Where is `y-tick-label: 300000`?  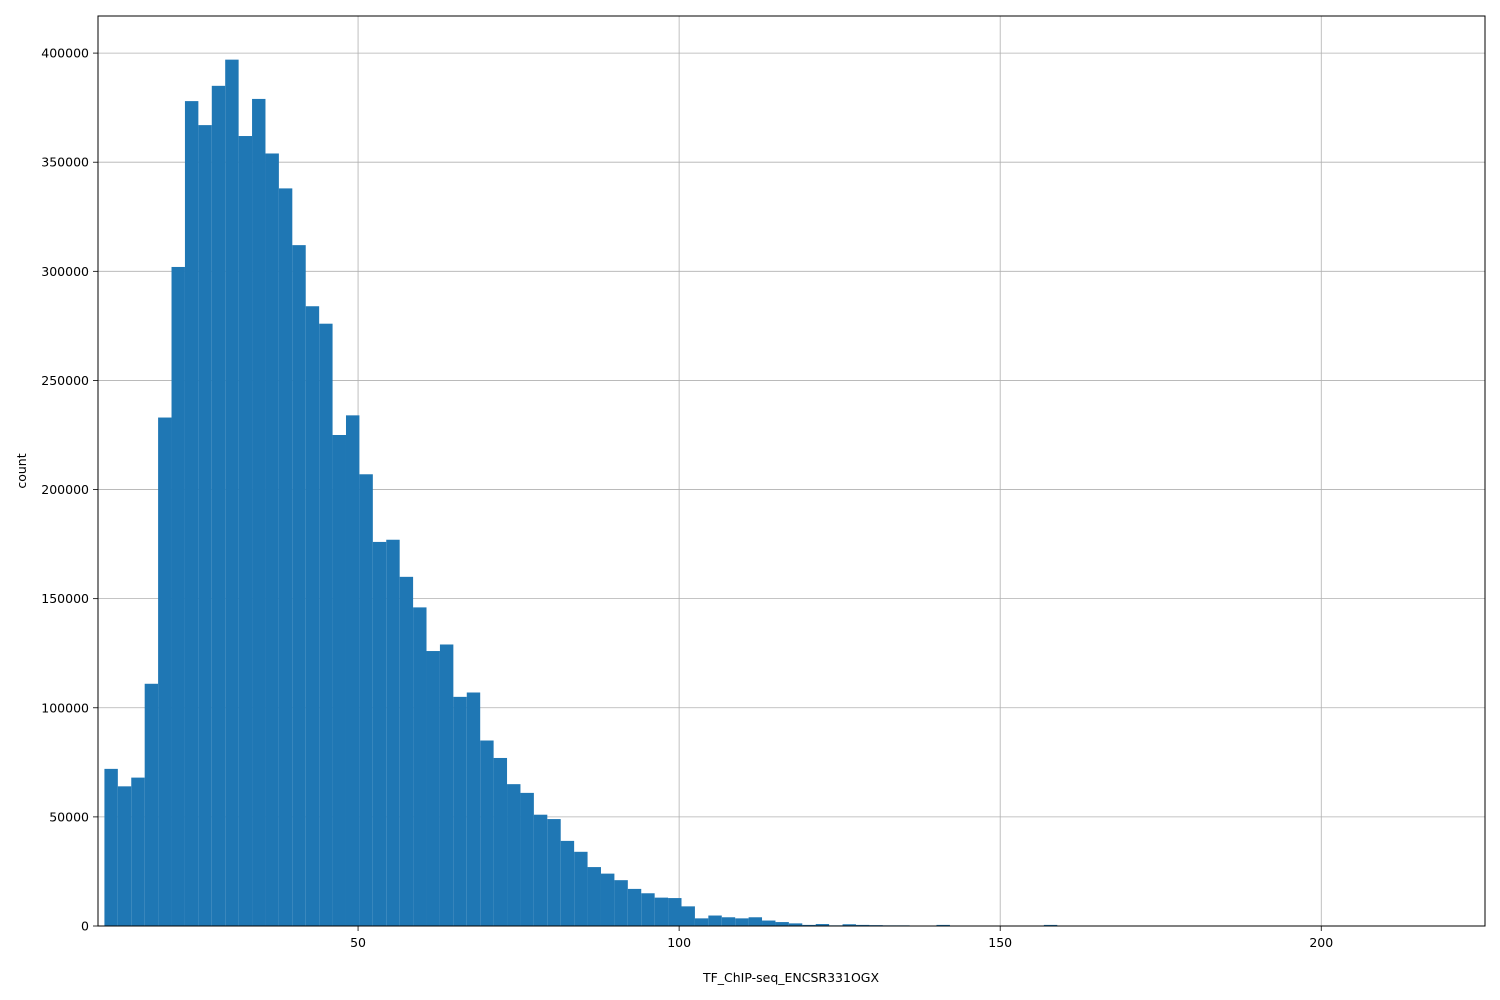 y-tick-label: 300000 is located at coordinates (65, 271).